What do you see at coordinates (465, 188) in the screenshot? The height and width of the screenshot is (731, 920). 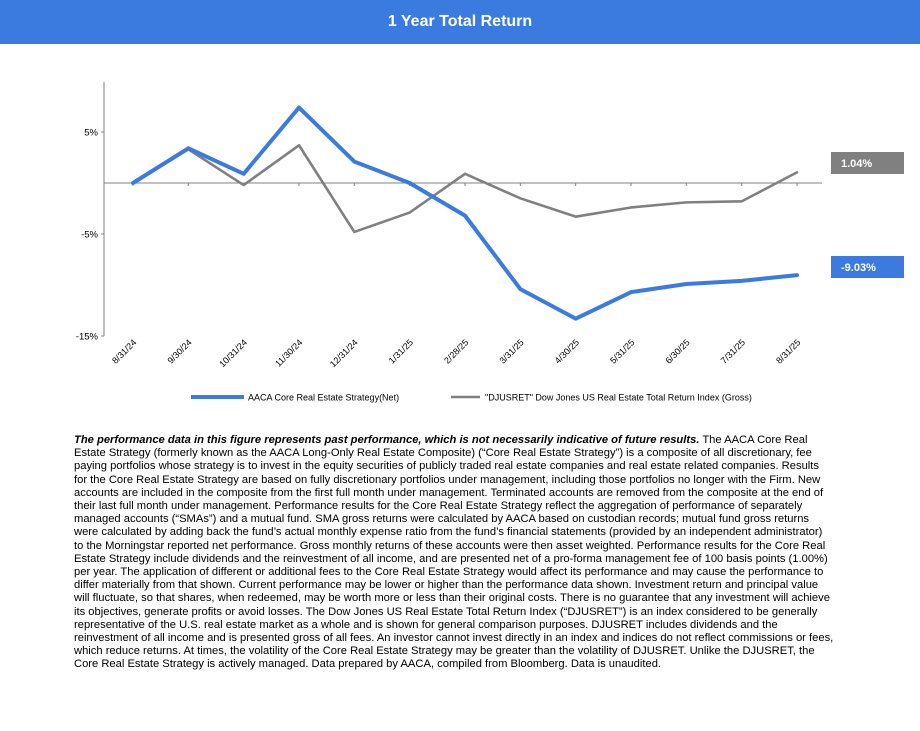 I see `series-line-djusret` at bounding box center [465, 188].